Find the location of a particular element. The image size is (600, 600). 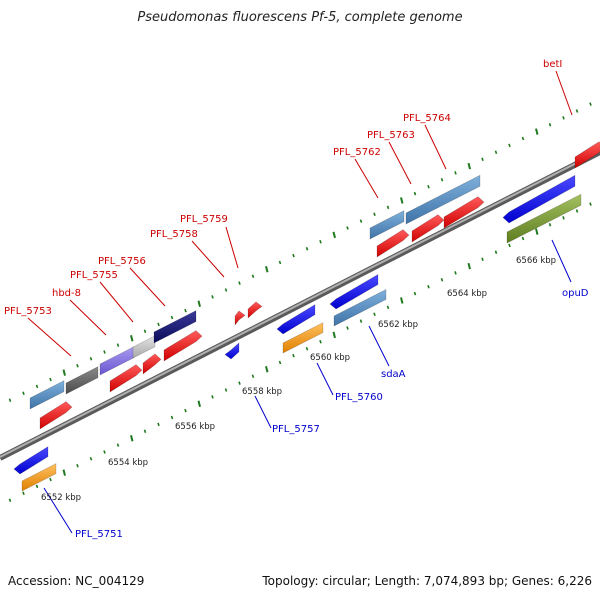

gene-label: PFL_5763 is located at coordinates (391, 135).